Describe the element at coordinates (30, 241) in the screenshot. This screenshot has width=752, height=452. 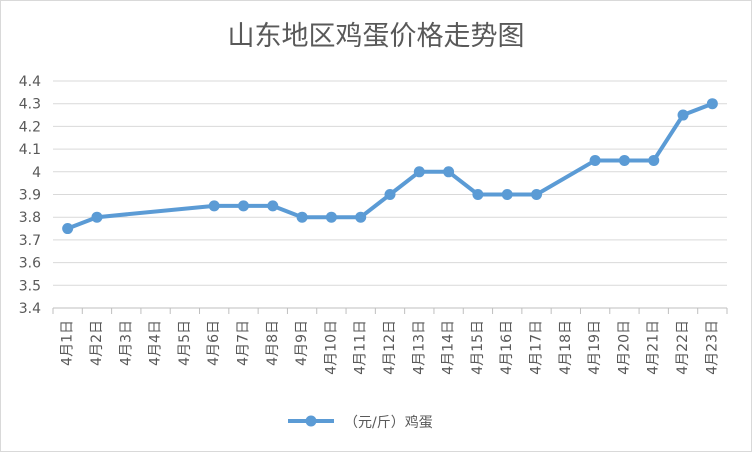
I see `y-tick-label: 3.7` at that location.